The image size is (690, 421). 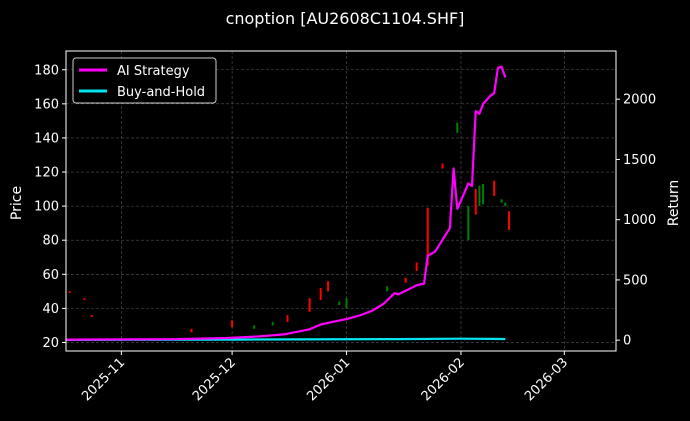 I want to click on left-tick-label: 120, so click(x=46, y=173).